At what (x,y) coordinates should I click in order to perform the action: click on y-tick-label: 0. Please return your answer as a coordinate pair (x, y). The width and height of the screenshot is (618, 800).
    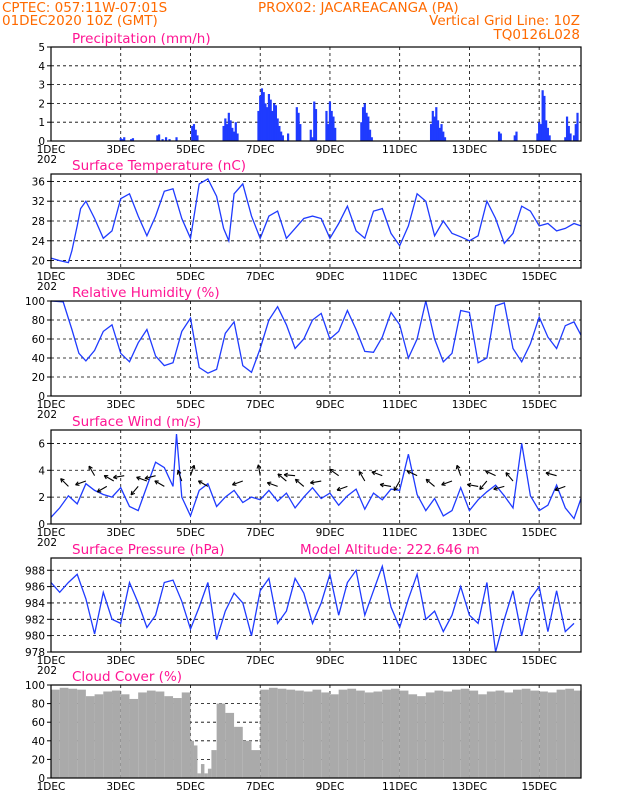
    Looking at the image, I should click on (41, 142).